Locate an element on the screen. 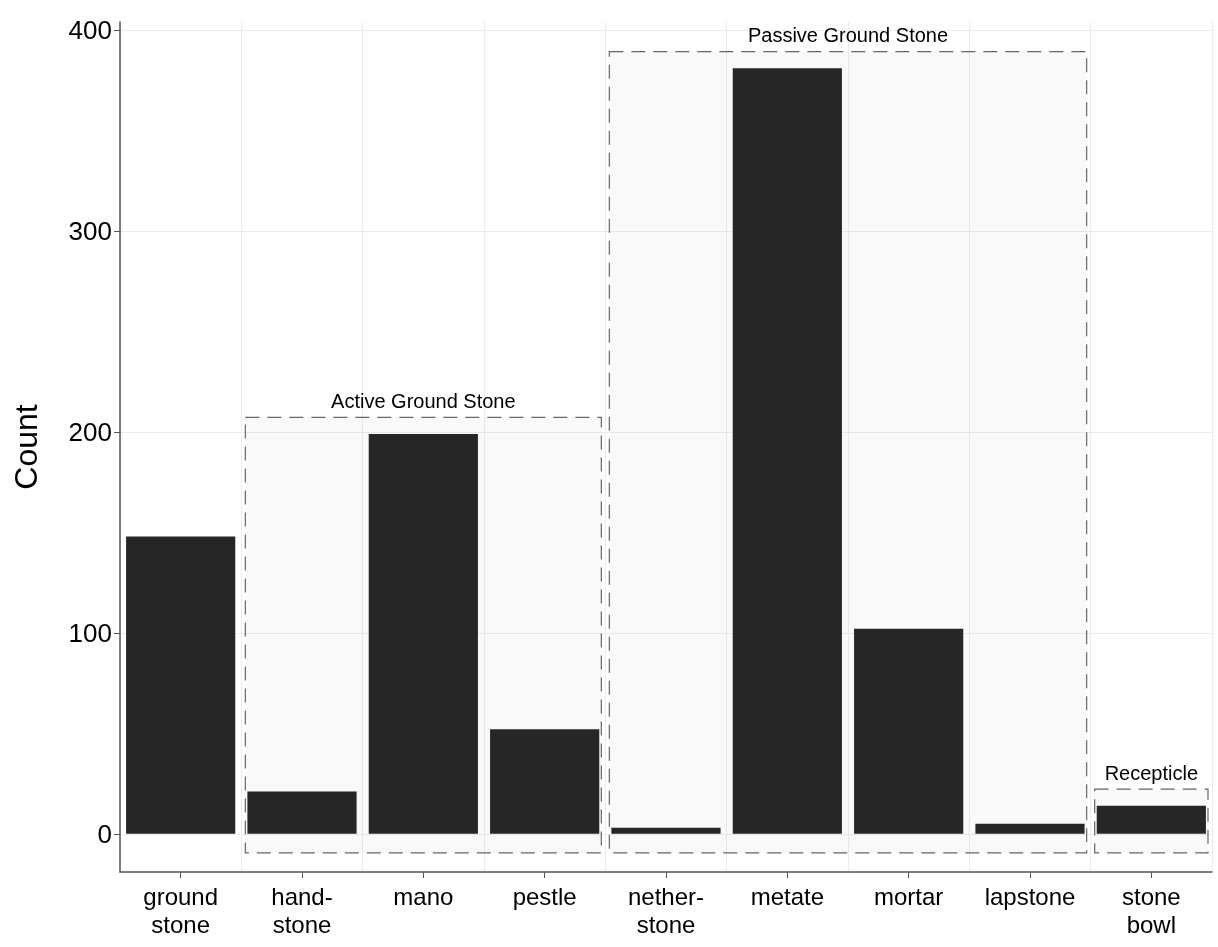  band-label: Recepticle is located at coordinates (1151, 772).